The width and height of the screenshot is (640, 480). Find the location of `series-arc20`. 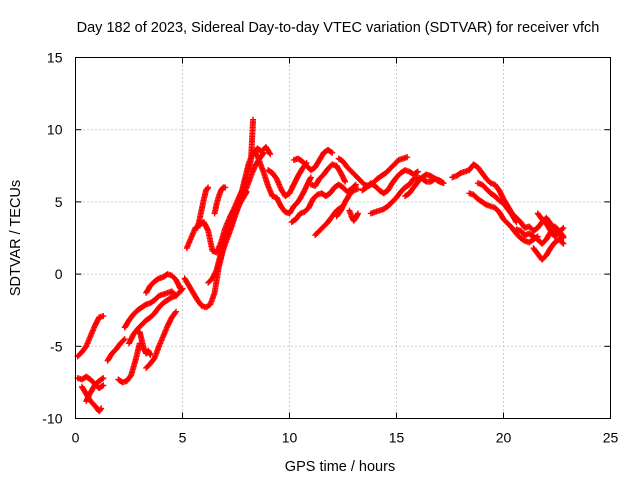

series-arc20 is located at coordinates (313, 160).